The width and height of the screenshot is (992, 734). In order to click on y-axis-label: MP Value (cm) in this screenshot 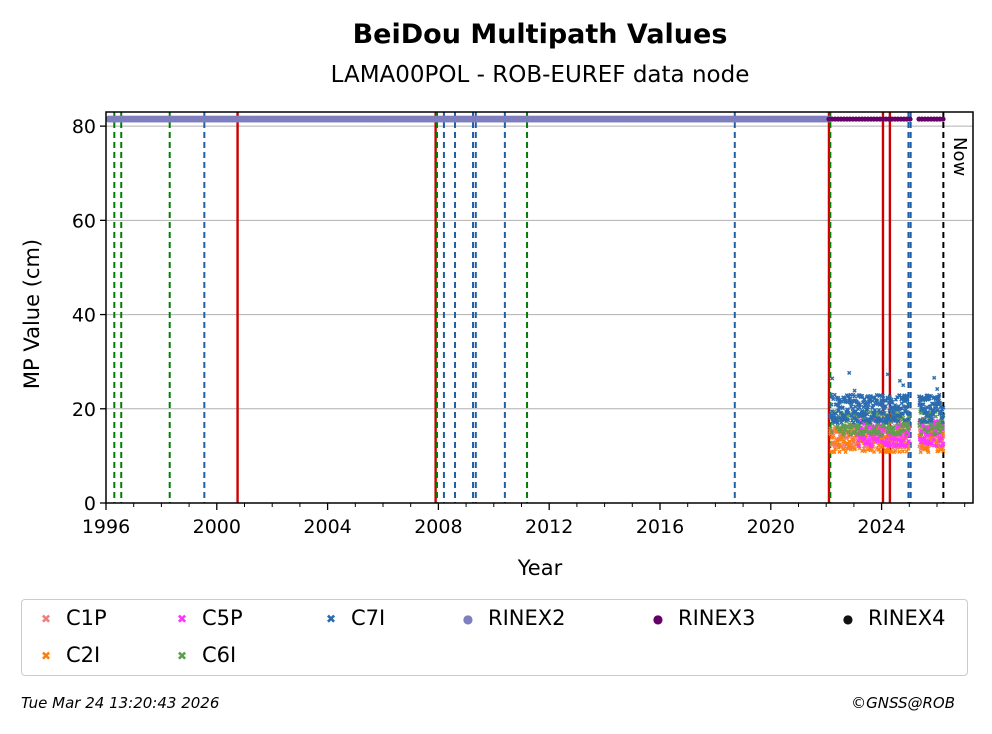, I will do `click(32, 314)`.